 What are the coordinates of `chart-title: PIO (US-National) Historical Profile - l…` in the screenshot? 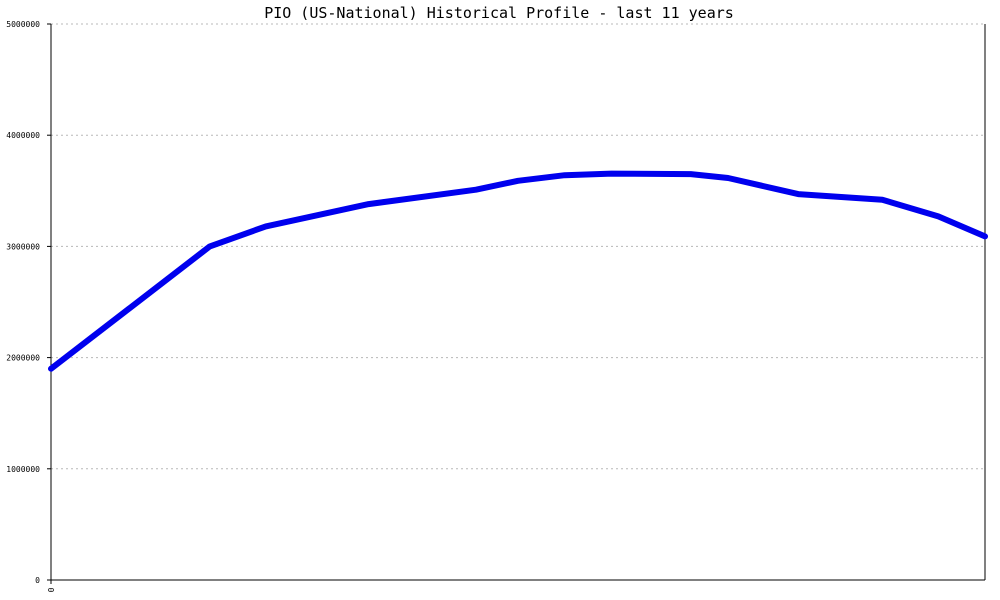 It's located at (499, 13).